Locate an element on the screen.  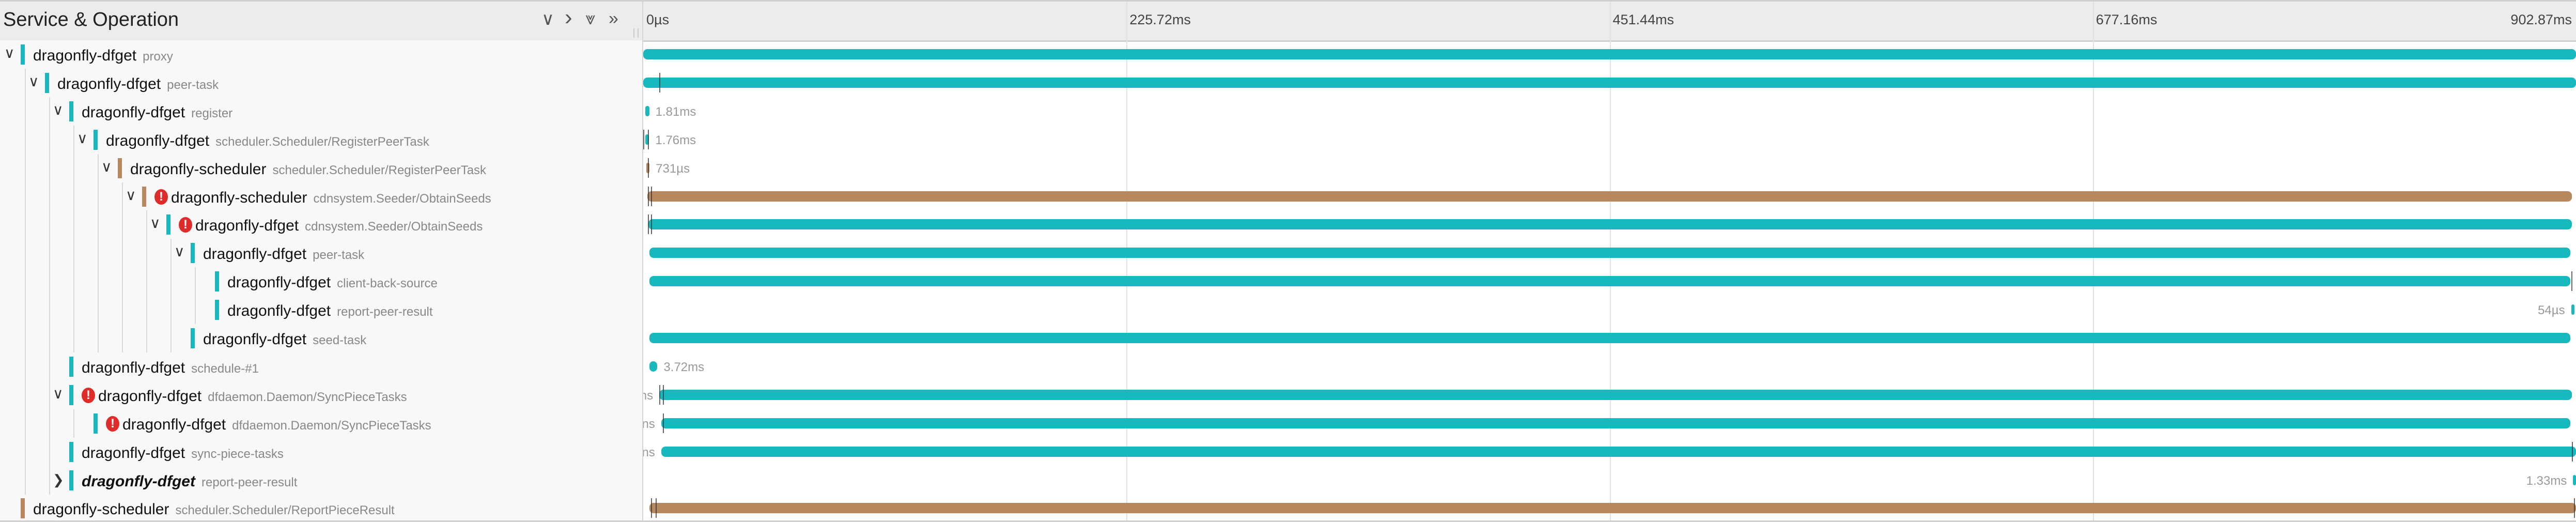
span-label: dragonfly-dfget proxy is located at coordinates (103, 56).